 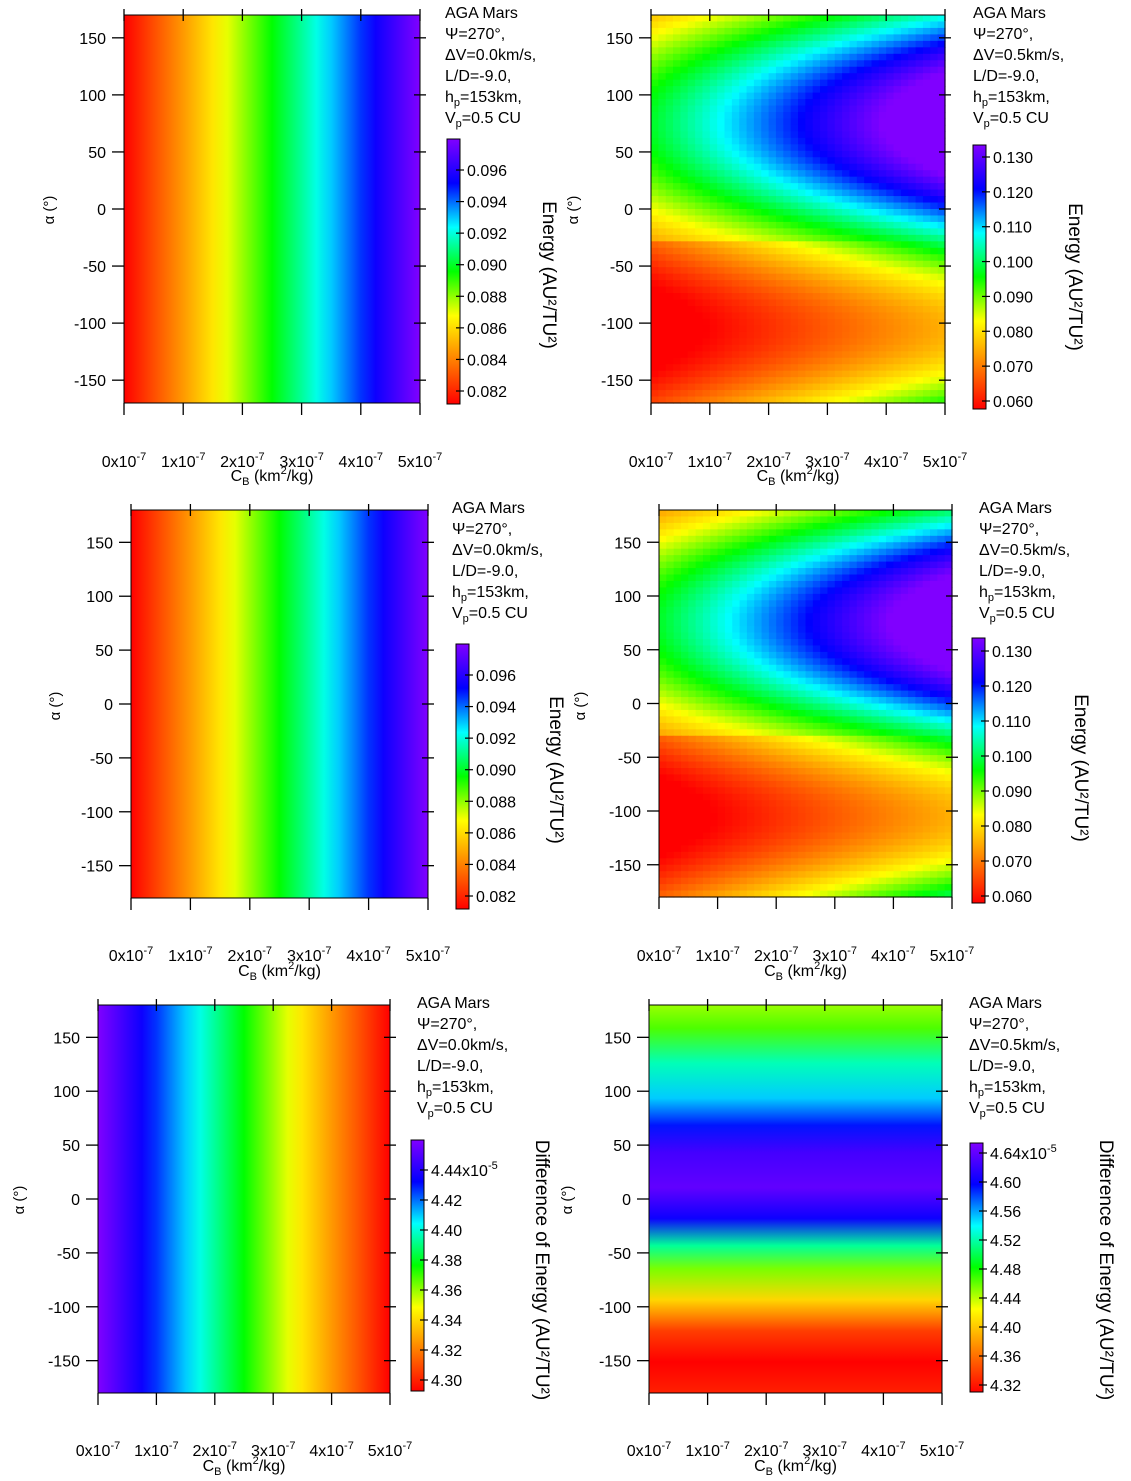 What do you see at coordinates (482, 529) in the screenshot?
I see `annotation-line: Ψ=270°,` at bounding box center [482, 529].